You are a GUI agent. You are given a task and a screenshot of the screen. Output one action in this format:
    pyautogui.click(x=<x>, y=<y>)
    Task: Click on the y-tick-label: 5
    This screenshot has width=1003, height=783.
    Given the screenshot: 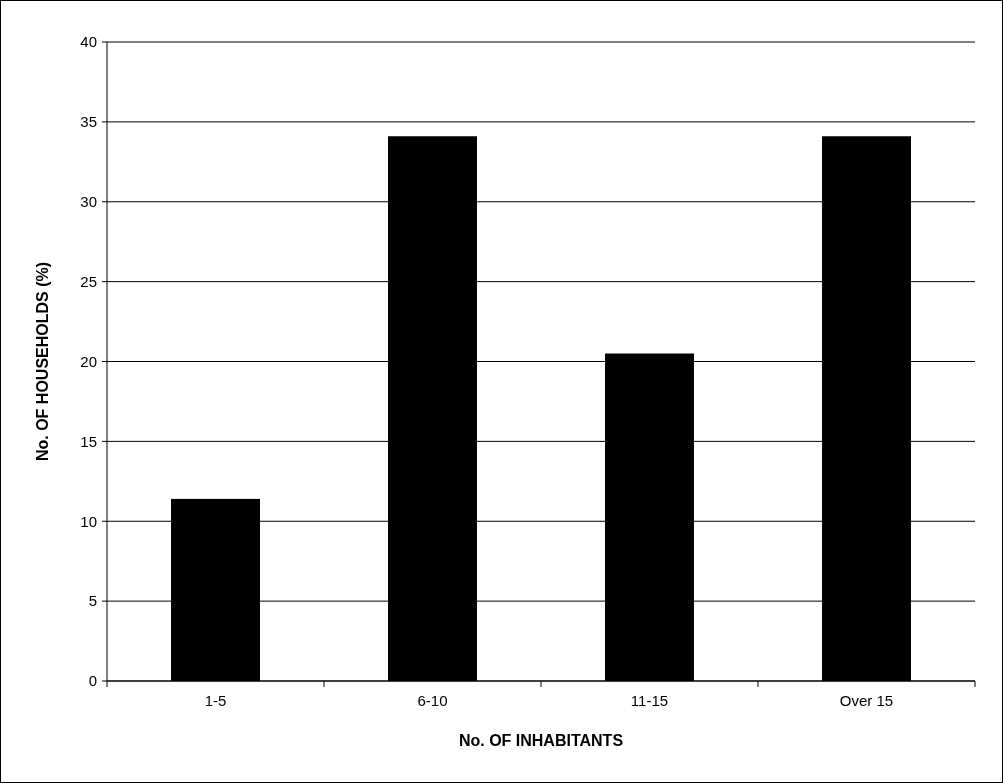 What is the action you would take?
    pyautogui.click(x=92, y=601)
    